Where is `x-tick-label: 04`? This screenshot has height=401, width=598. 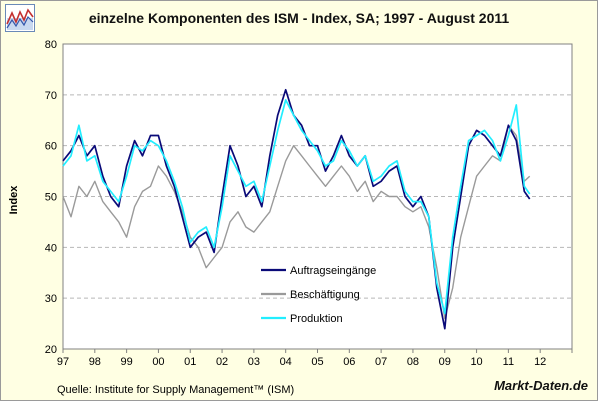 x-tick-label: 04 is located at coordinates (286, 362).